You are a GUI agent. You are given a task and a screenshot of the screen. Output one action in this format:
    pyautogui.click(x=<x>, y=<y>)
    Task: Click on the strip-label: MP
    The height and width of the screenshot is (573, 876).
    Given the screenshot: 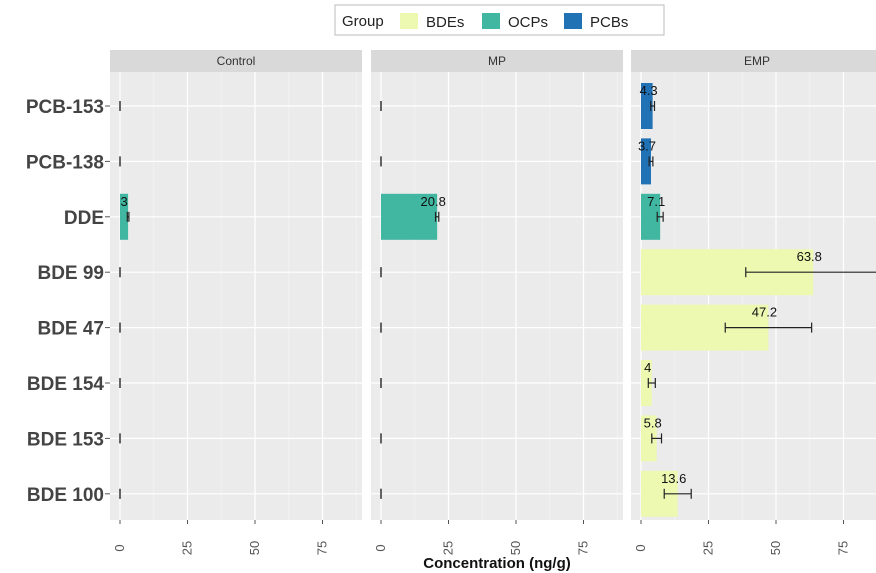 What is the action you would take?
    pyautogui.click(x=497, y=61)
    